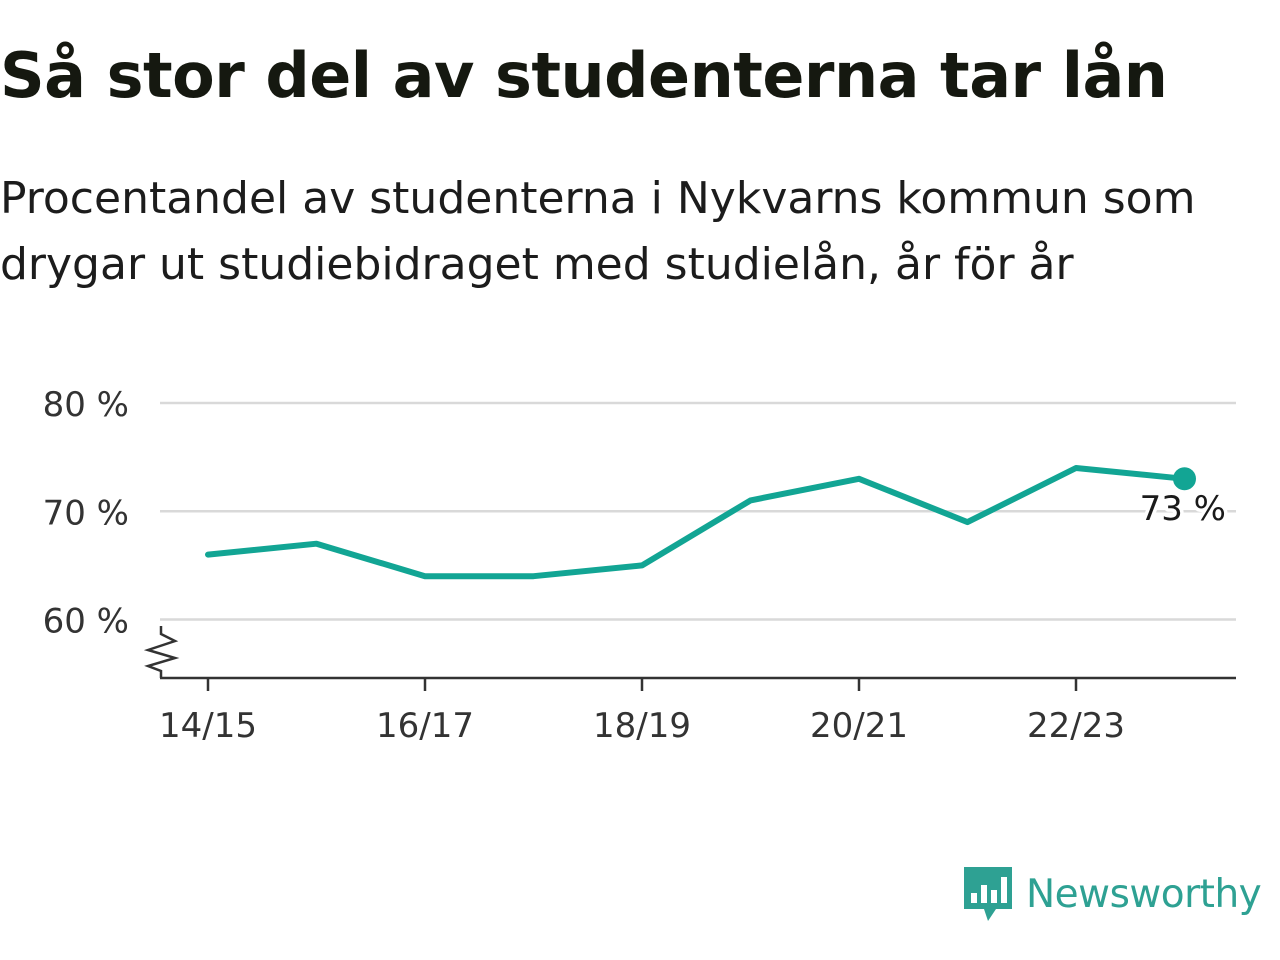  Describe the element at coordinates (859, 726) in the screenshot. I see `x-tick-label: 20/21` at that location.